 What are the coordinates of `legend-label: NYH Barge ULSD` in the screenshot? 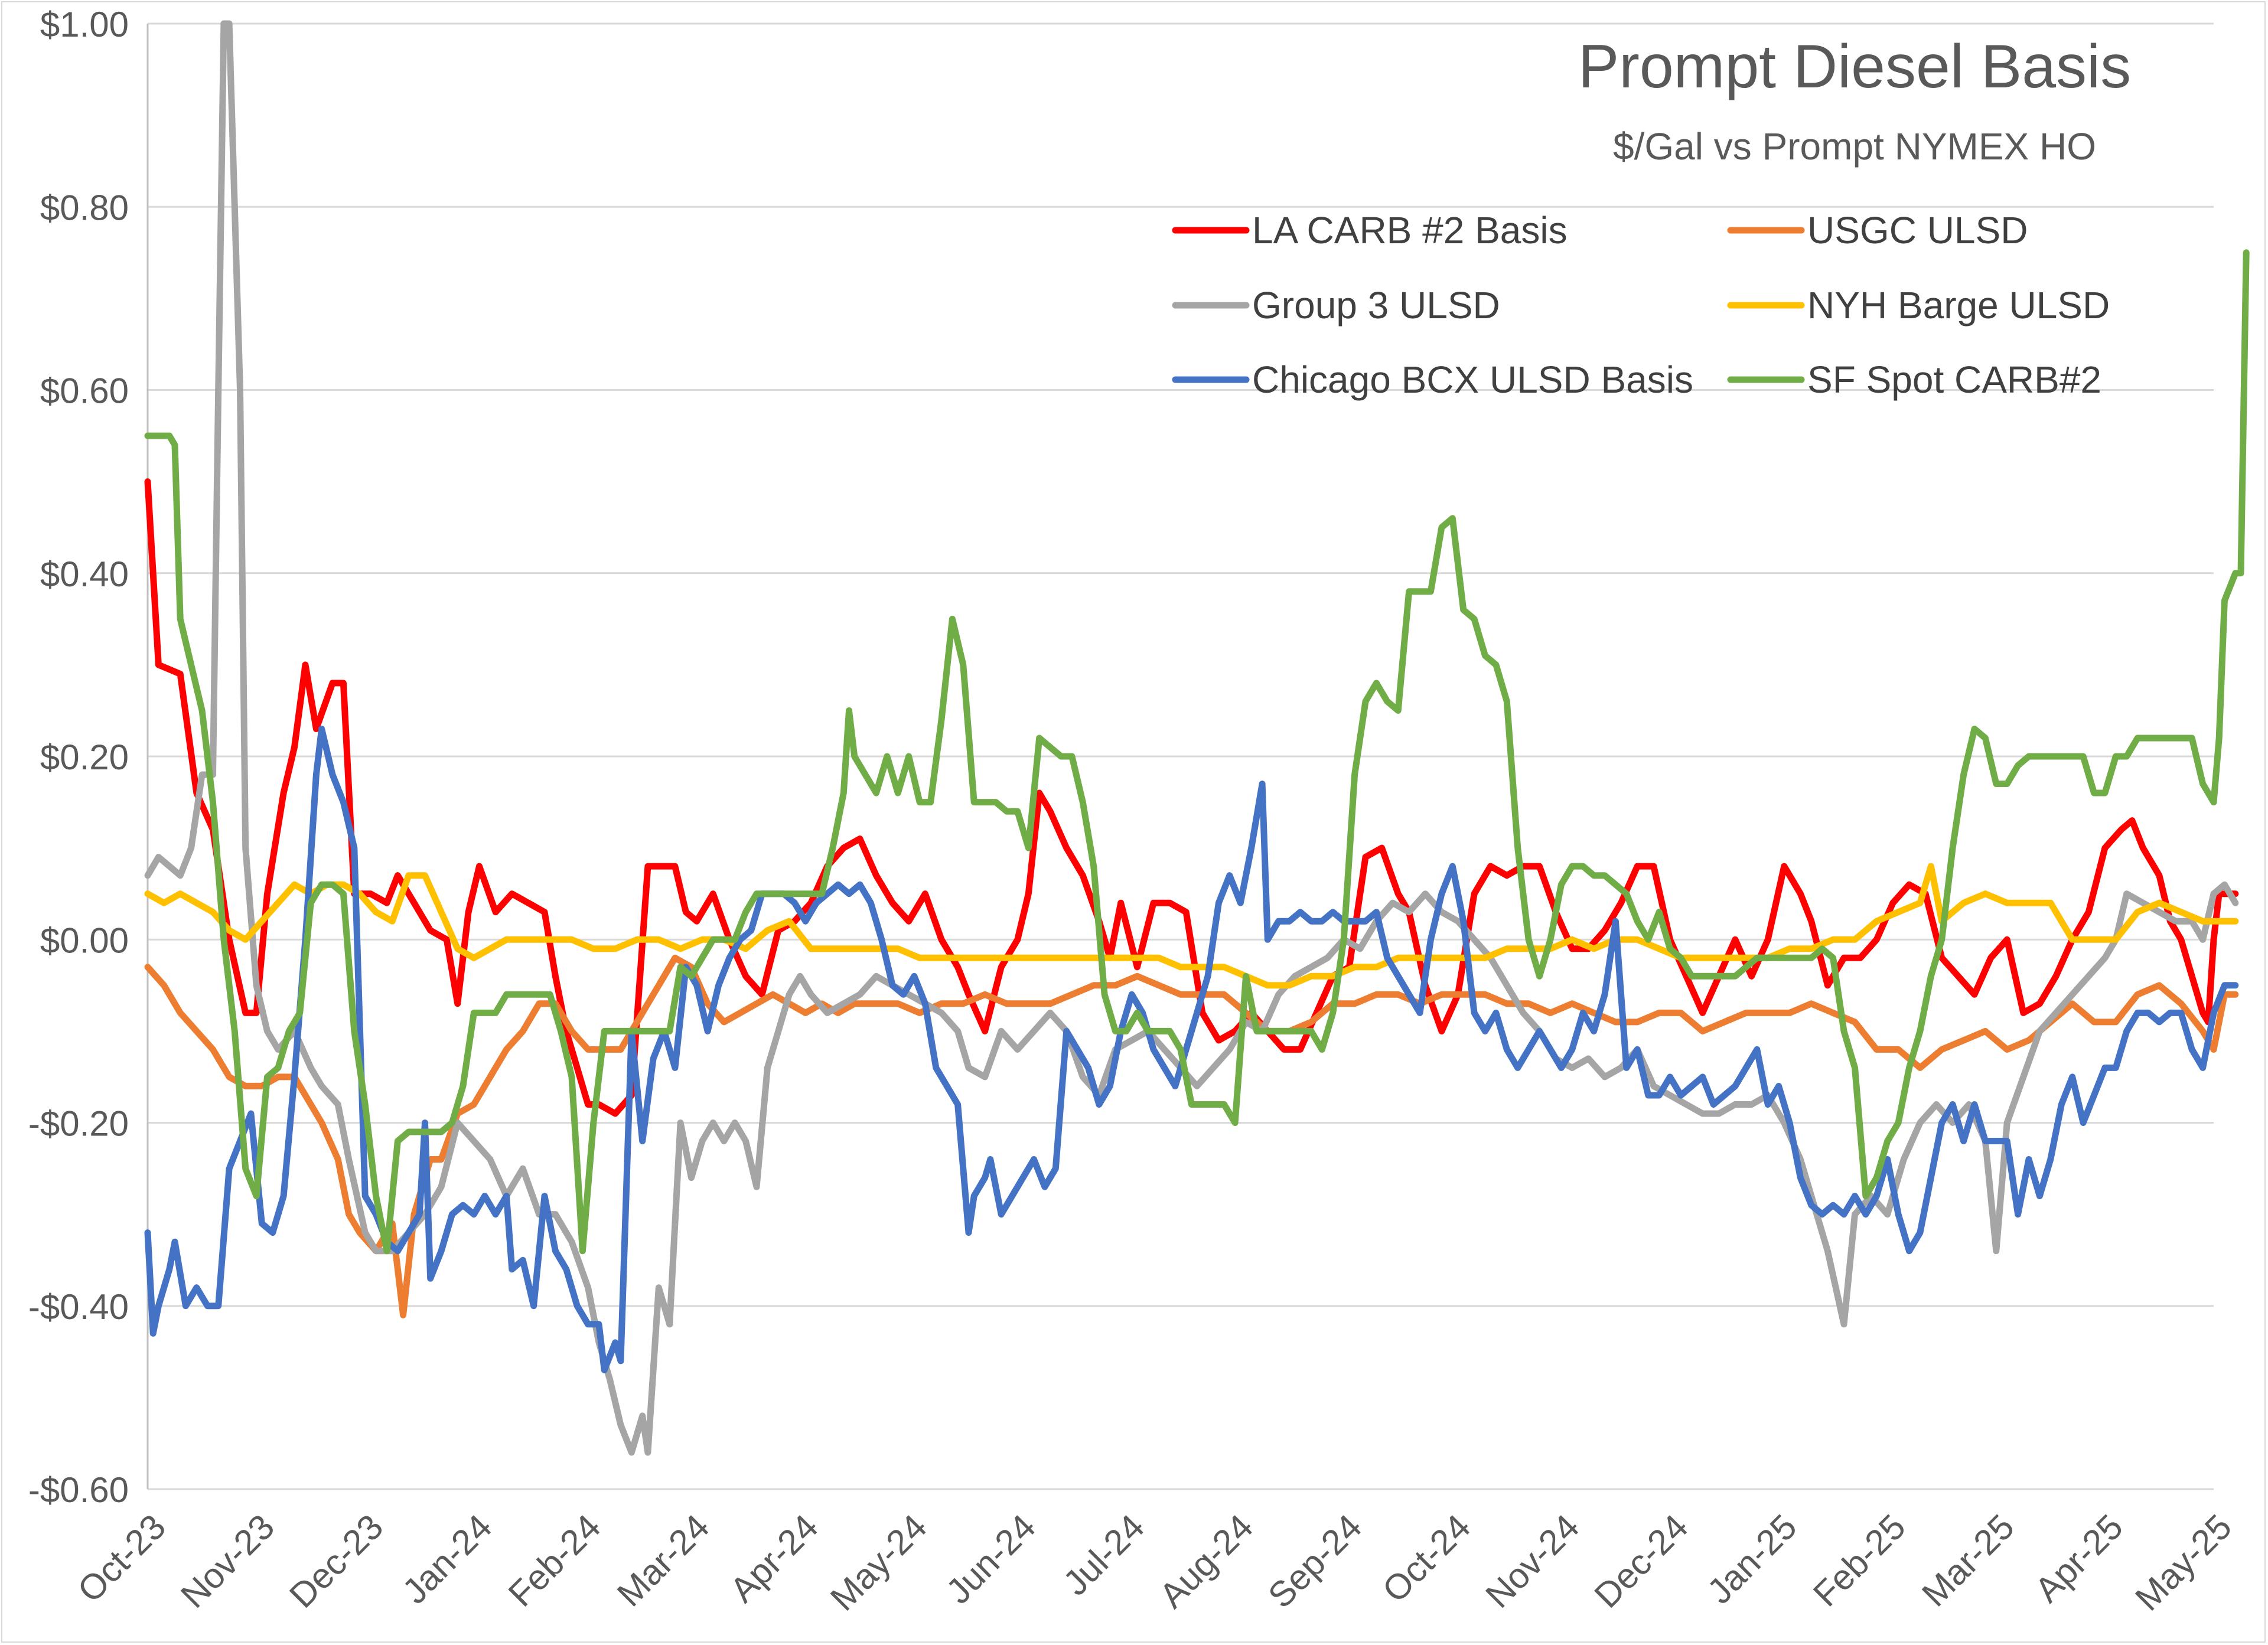 It's located at (1958, 305).